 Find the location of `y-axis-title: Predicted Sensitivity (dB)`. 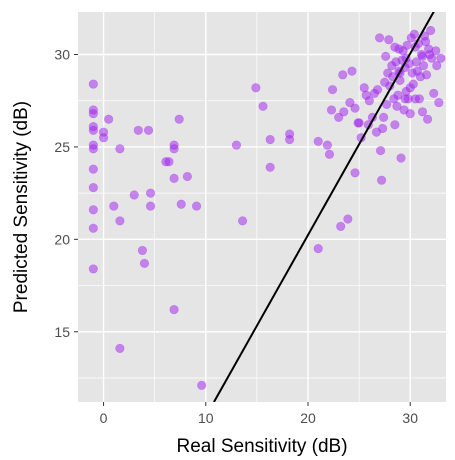

y-axis-title: Predicted Sensitivity (dB) is located at coordinates (21, 207).